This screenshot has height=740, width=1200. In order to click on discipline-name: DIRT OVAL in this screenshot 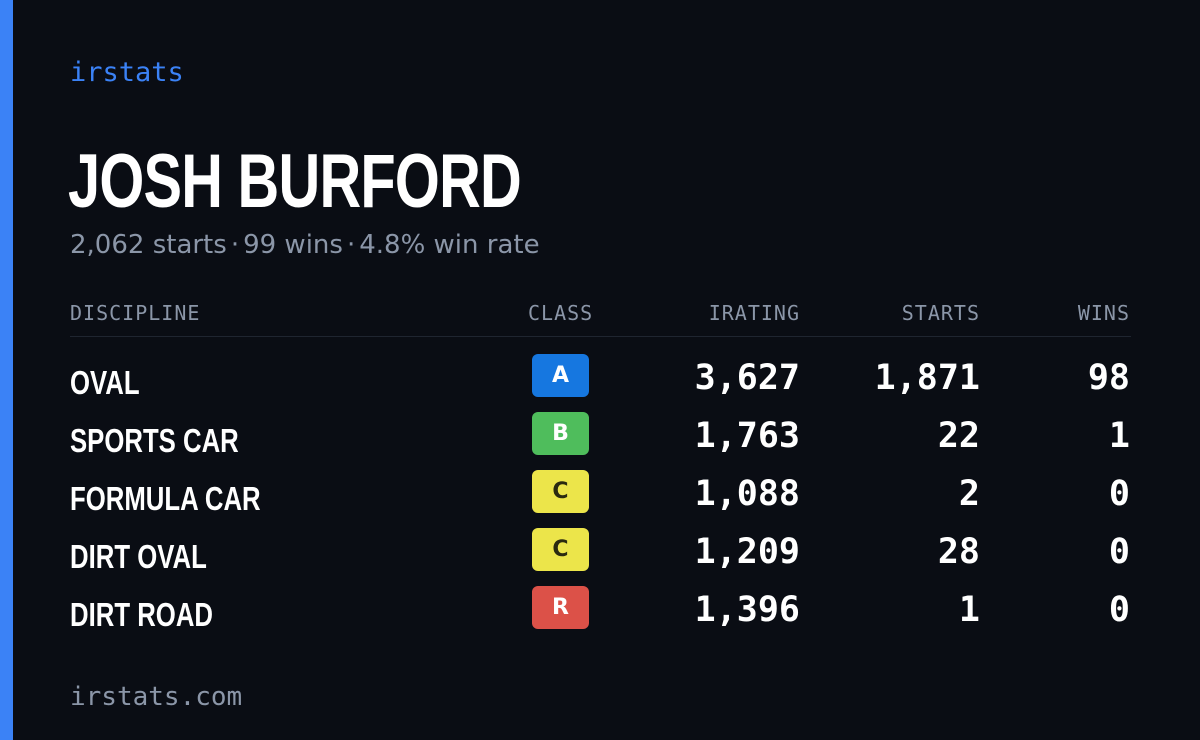, I will do `click(138, 556)`.